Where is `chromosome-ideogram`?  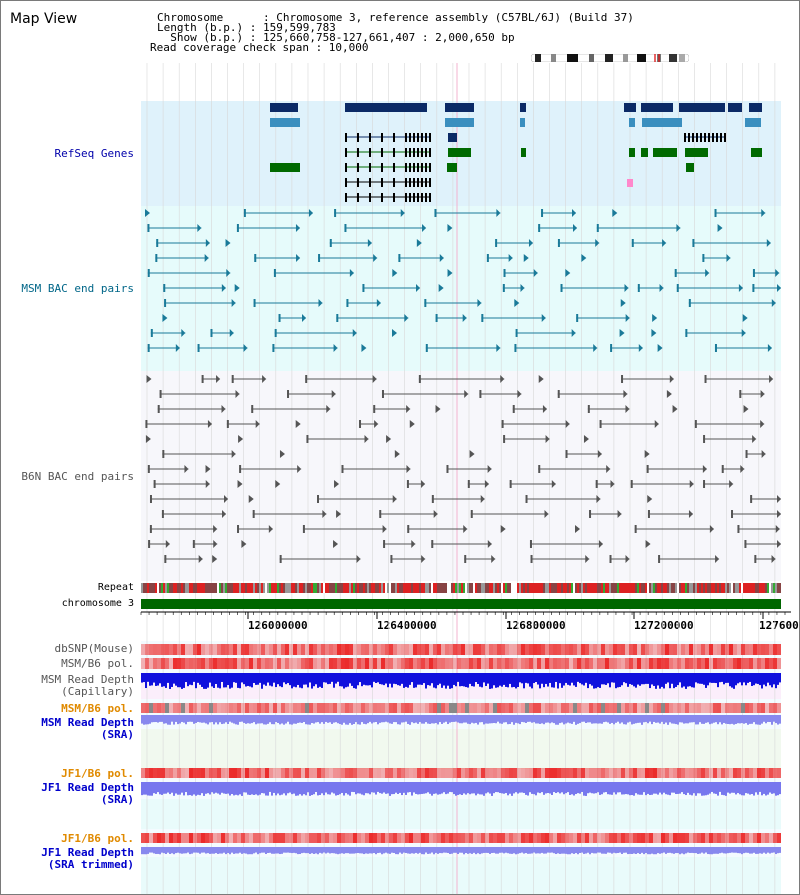
chromosome-ideogram is located at coordinates (610, 58).